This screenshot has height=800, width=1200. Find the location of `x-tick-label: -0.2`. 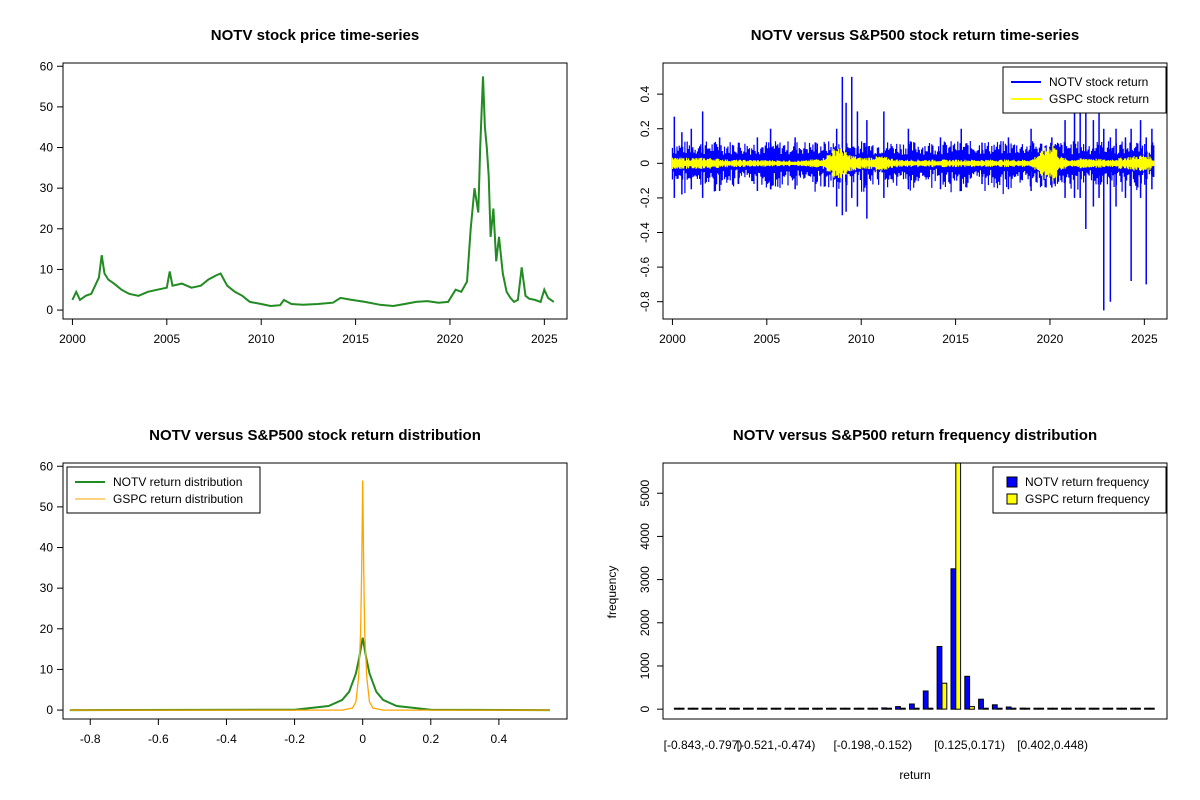

x-tick-label: -0.2 is located at coordinates (294, 739).